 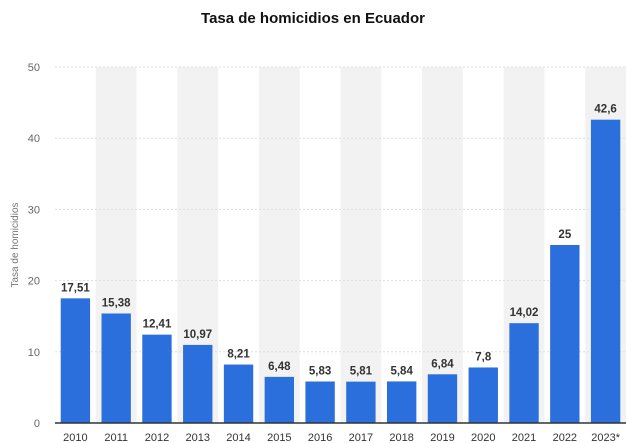 I want to click on x-tick-label: 2023*, so click(x=605, y=437).